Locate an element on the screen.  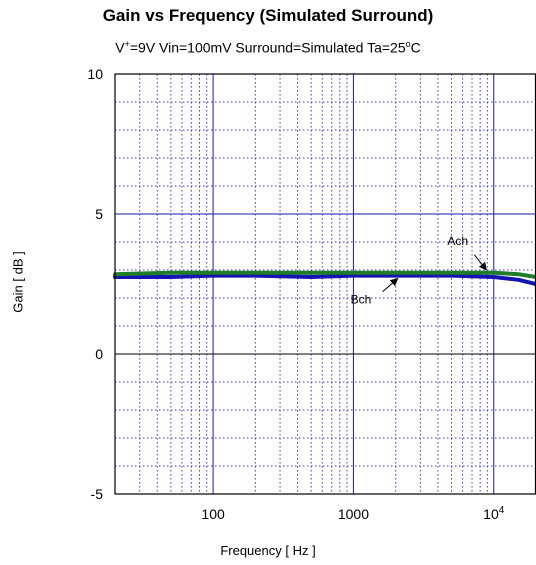
subtitle-part2: =9V Vin=100mV Surround=Simulated Ta=25 is located at coordinates (267, 47).